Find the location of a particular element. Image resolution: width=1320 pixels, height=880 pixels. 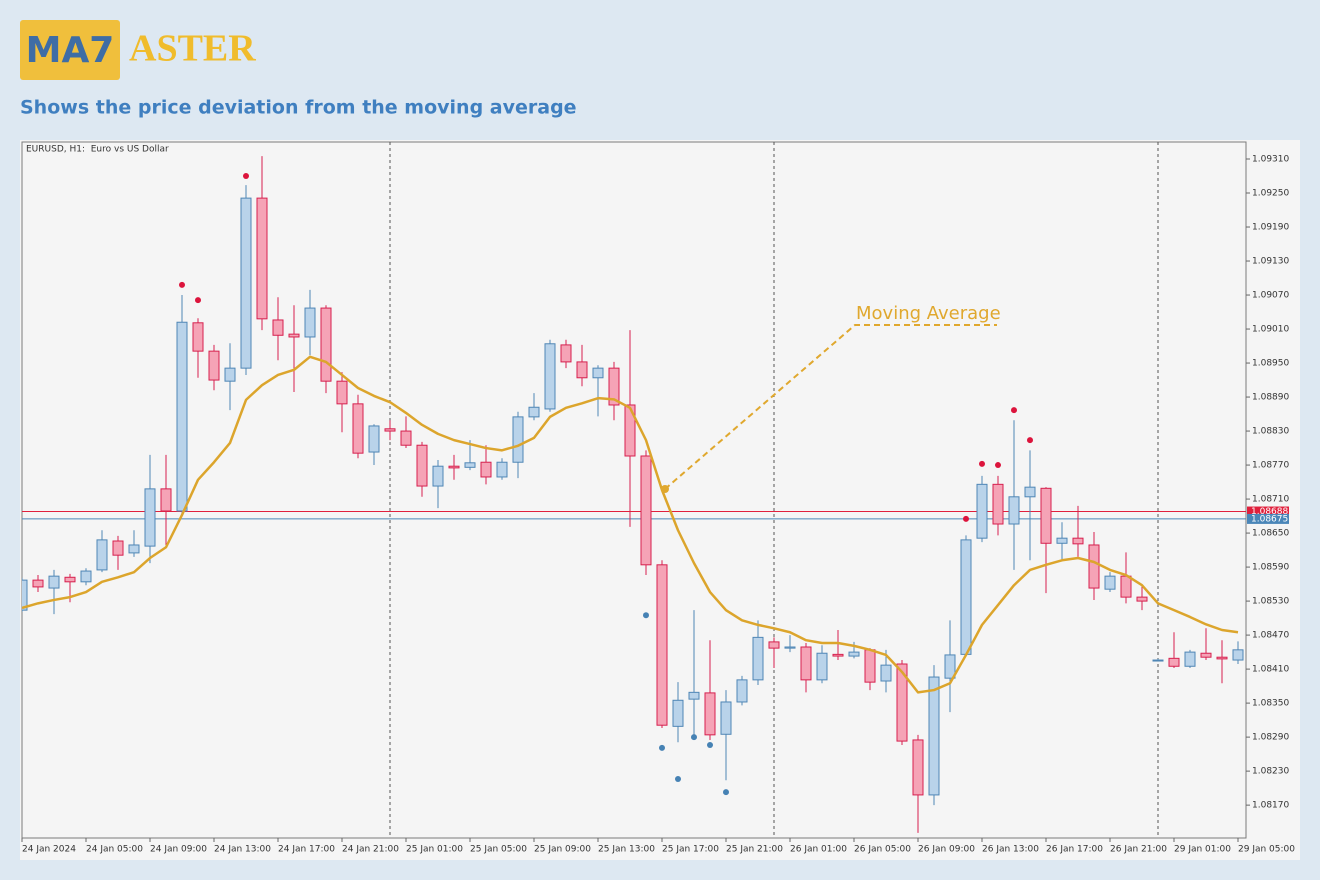

price-label: 1.08675 is located at coordinates (1269, 519).